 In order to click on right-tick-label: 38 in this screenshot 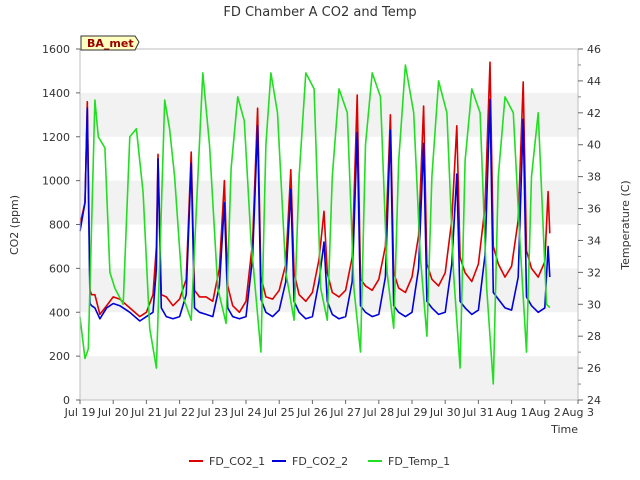, I will do `click(594, 177)`.